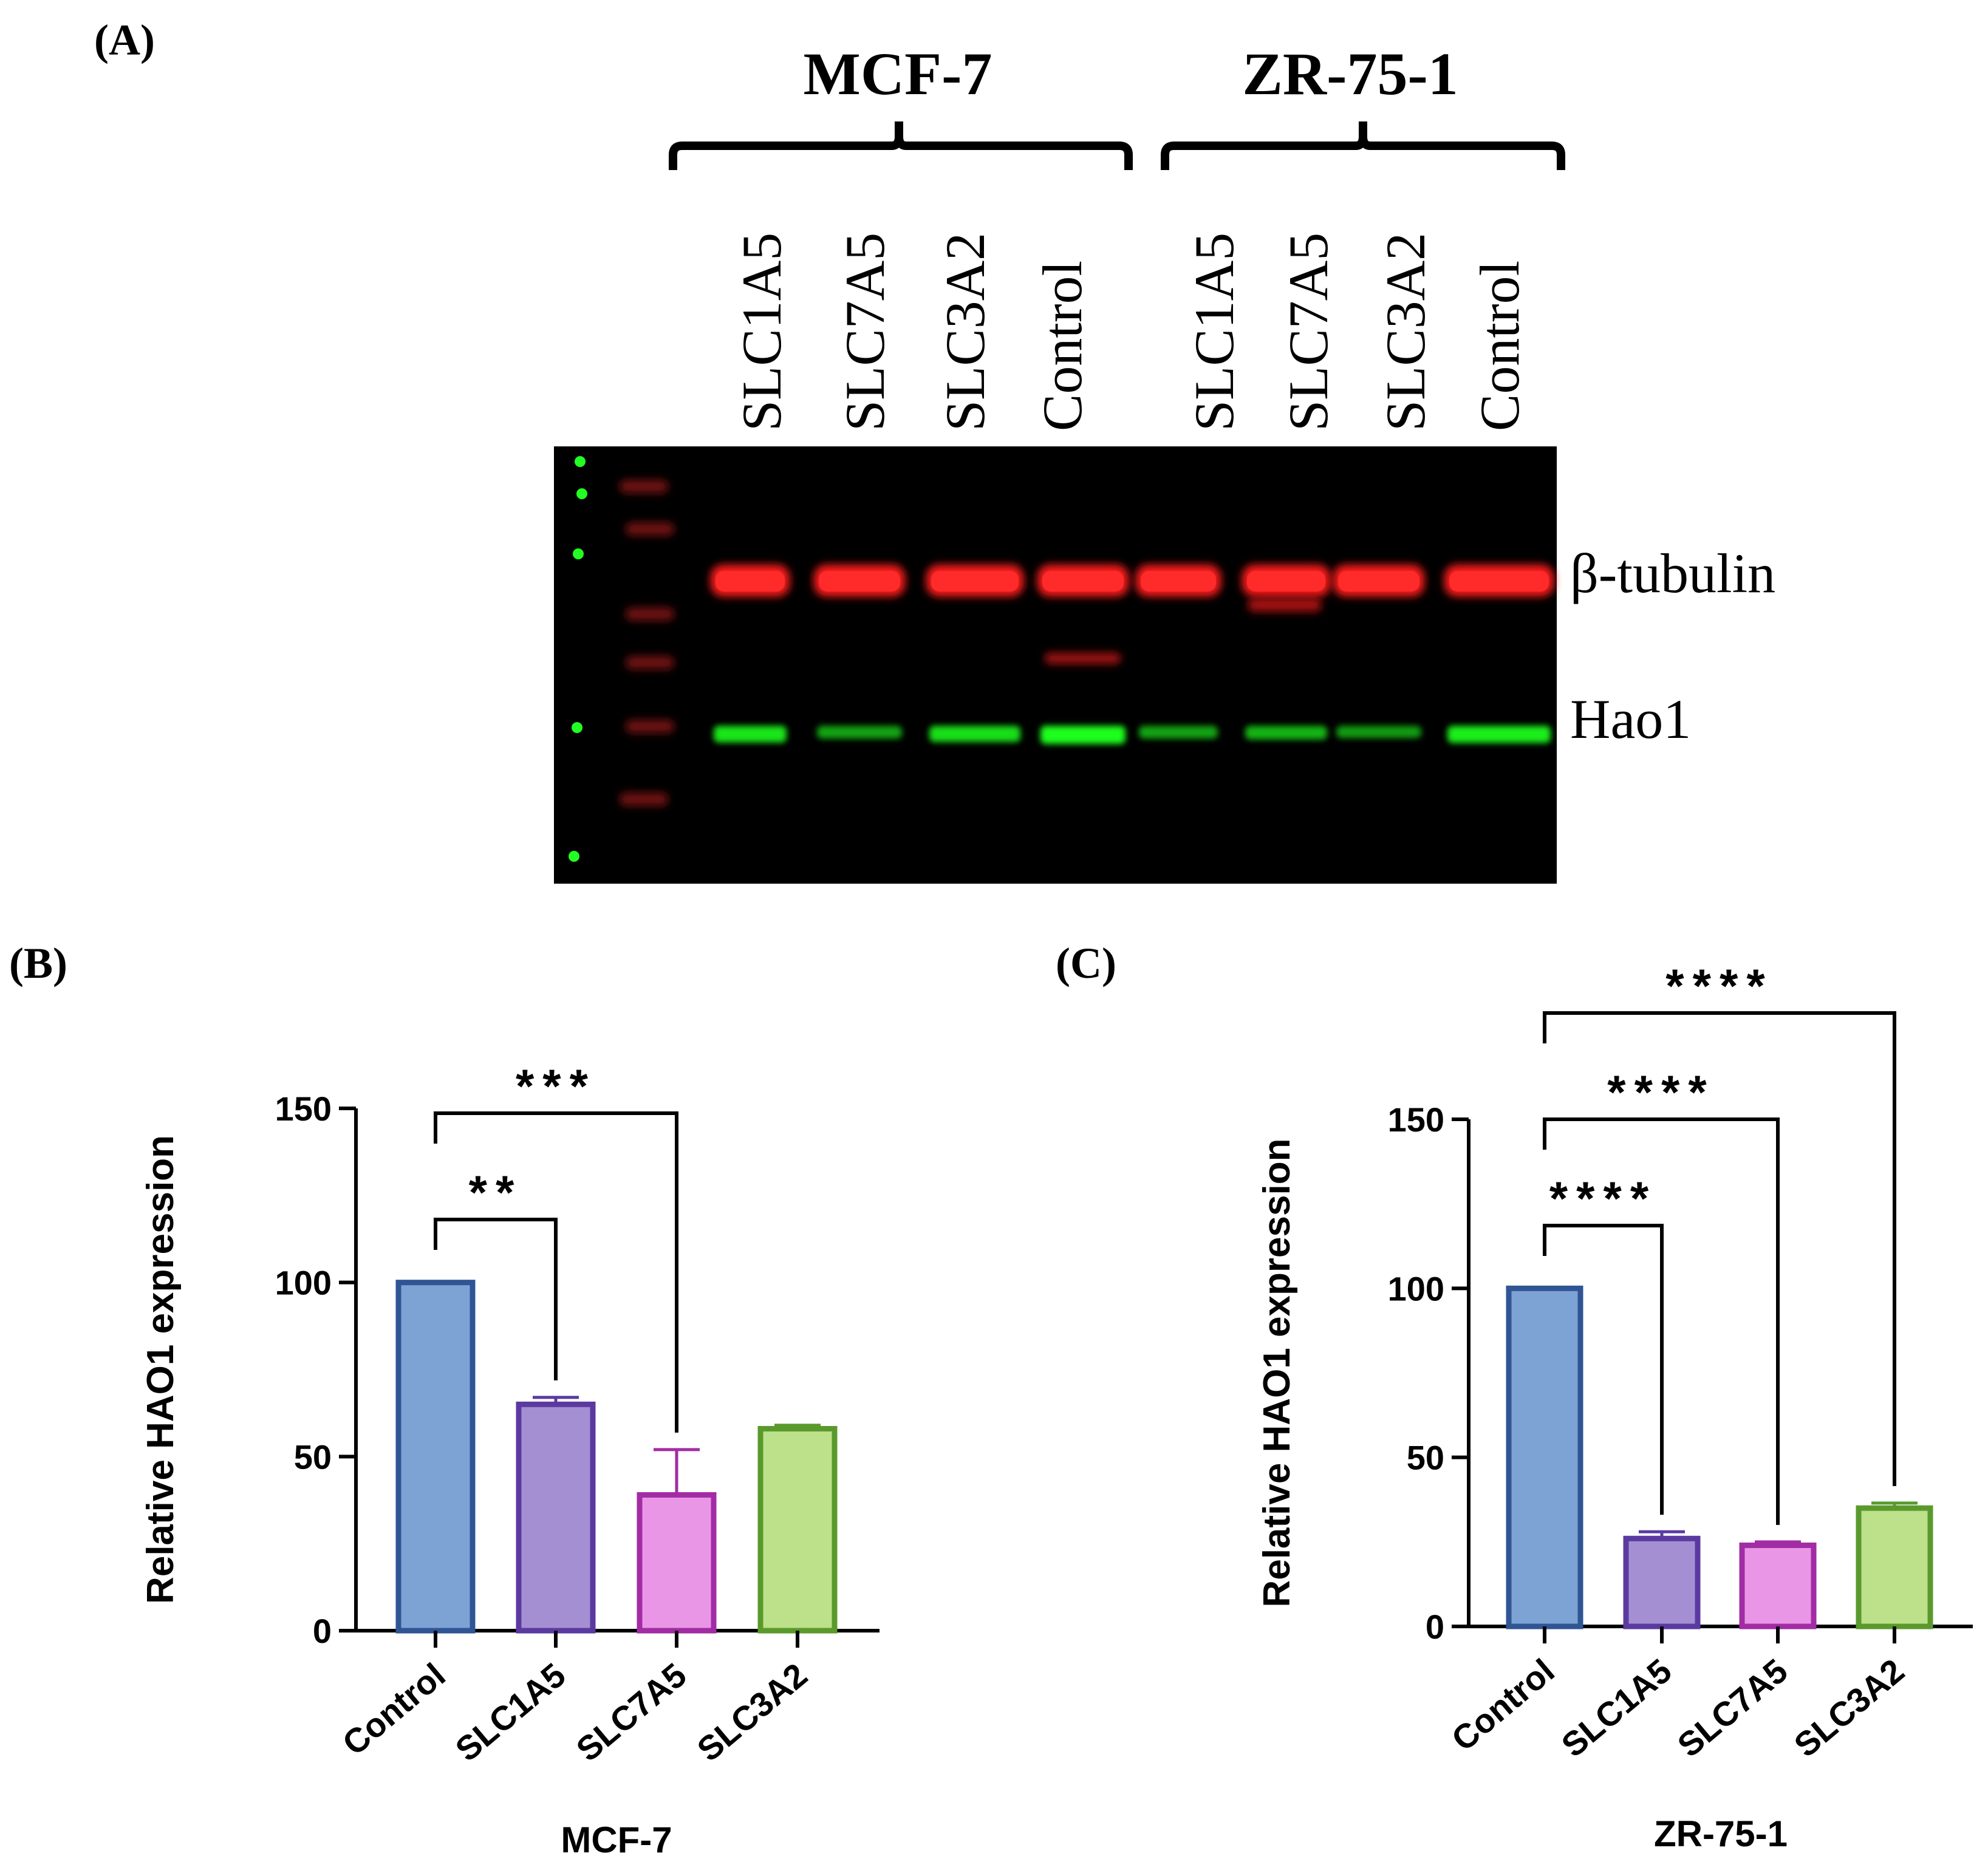 This screenshot has width=1988, height=1873. Describe the element at coordinates (898, 73) in the screenshot. I see `blot-group-mcf7: MCF-7` at that location.